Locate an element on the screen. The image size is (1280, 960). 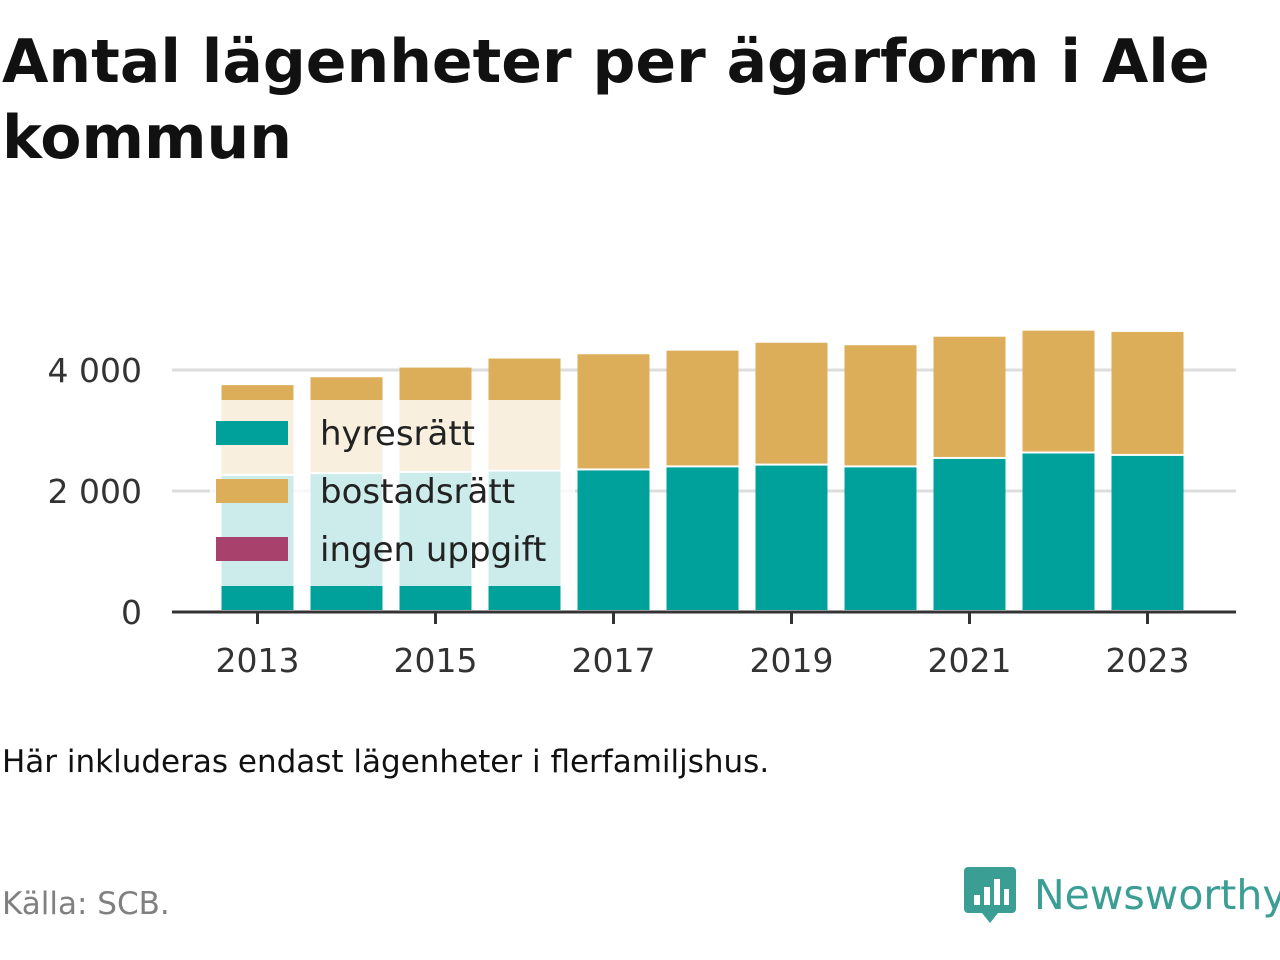
y-tick-label: 0 is located at coordinates (131, 612).